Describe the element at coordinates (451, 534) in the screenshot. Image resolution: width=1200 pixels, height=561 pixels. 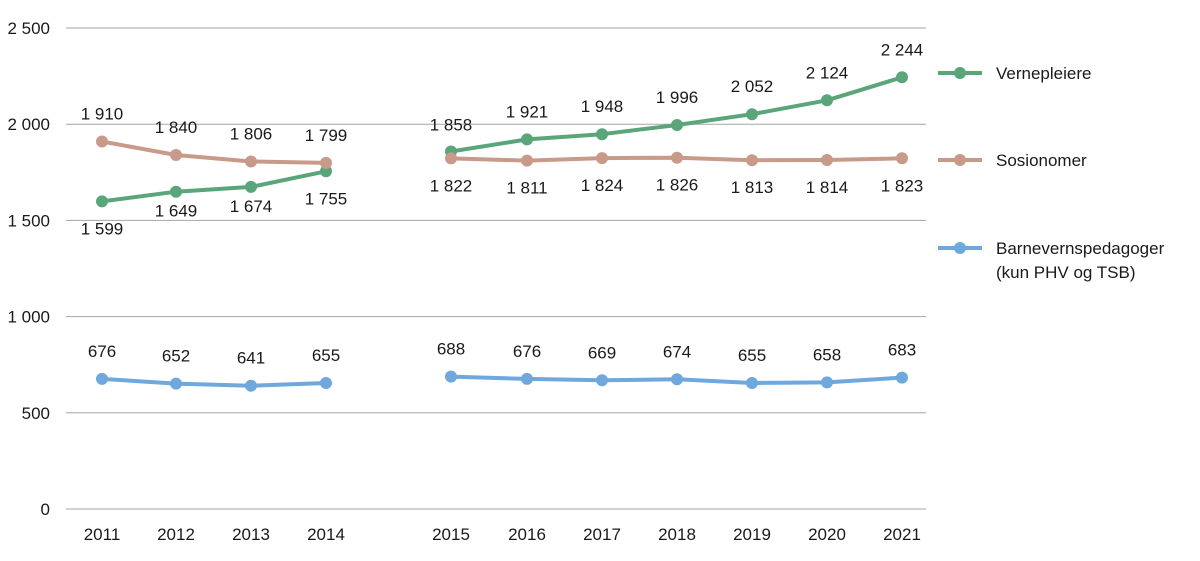
I see `x-tick-label: 2015` at that location.